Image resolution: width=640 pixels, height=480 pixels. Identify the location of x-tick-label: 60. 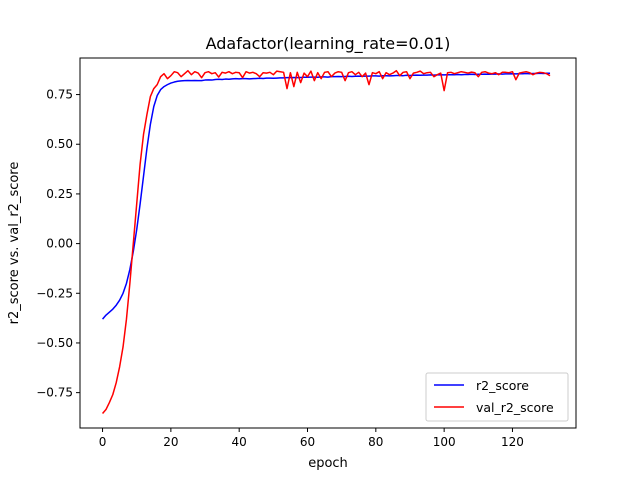
(307, 442).